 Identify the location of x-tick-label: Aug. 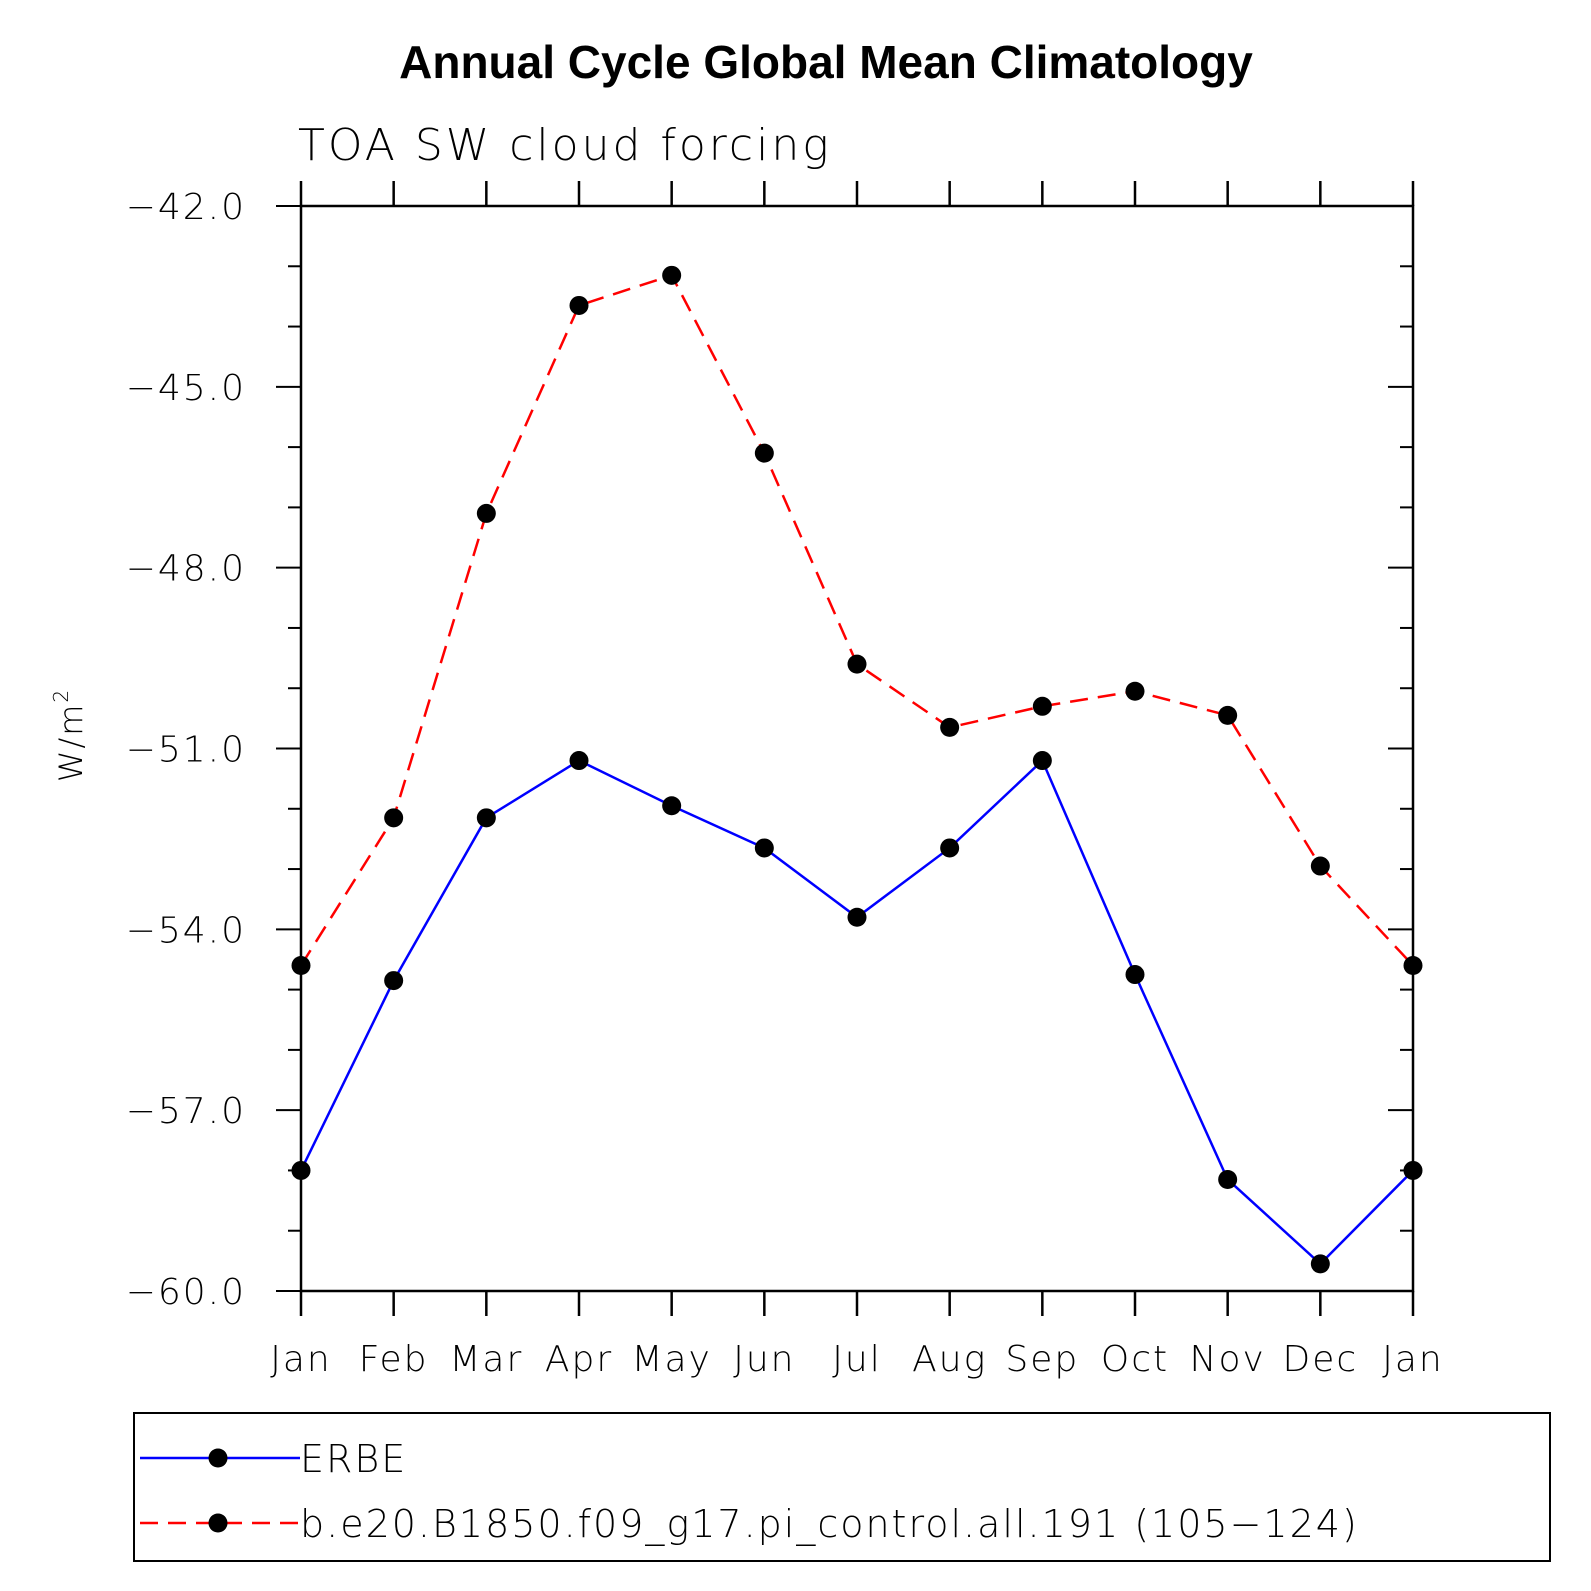
(949, 1359).